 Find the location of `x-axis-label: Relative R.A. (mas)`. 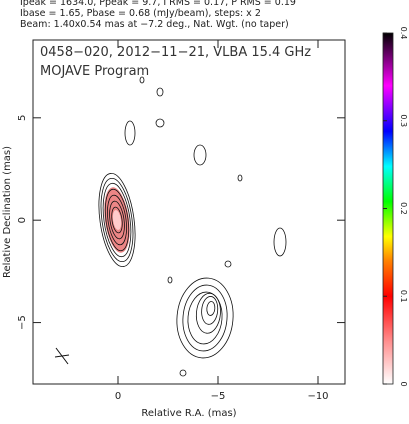

x-axis-label: Relative R.A. (mas) is located at coordinates (188, 413).